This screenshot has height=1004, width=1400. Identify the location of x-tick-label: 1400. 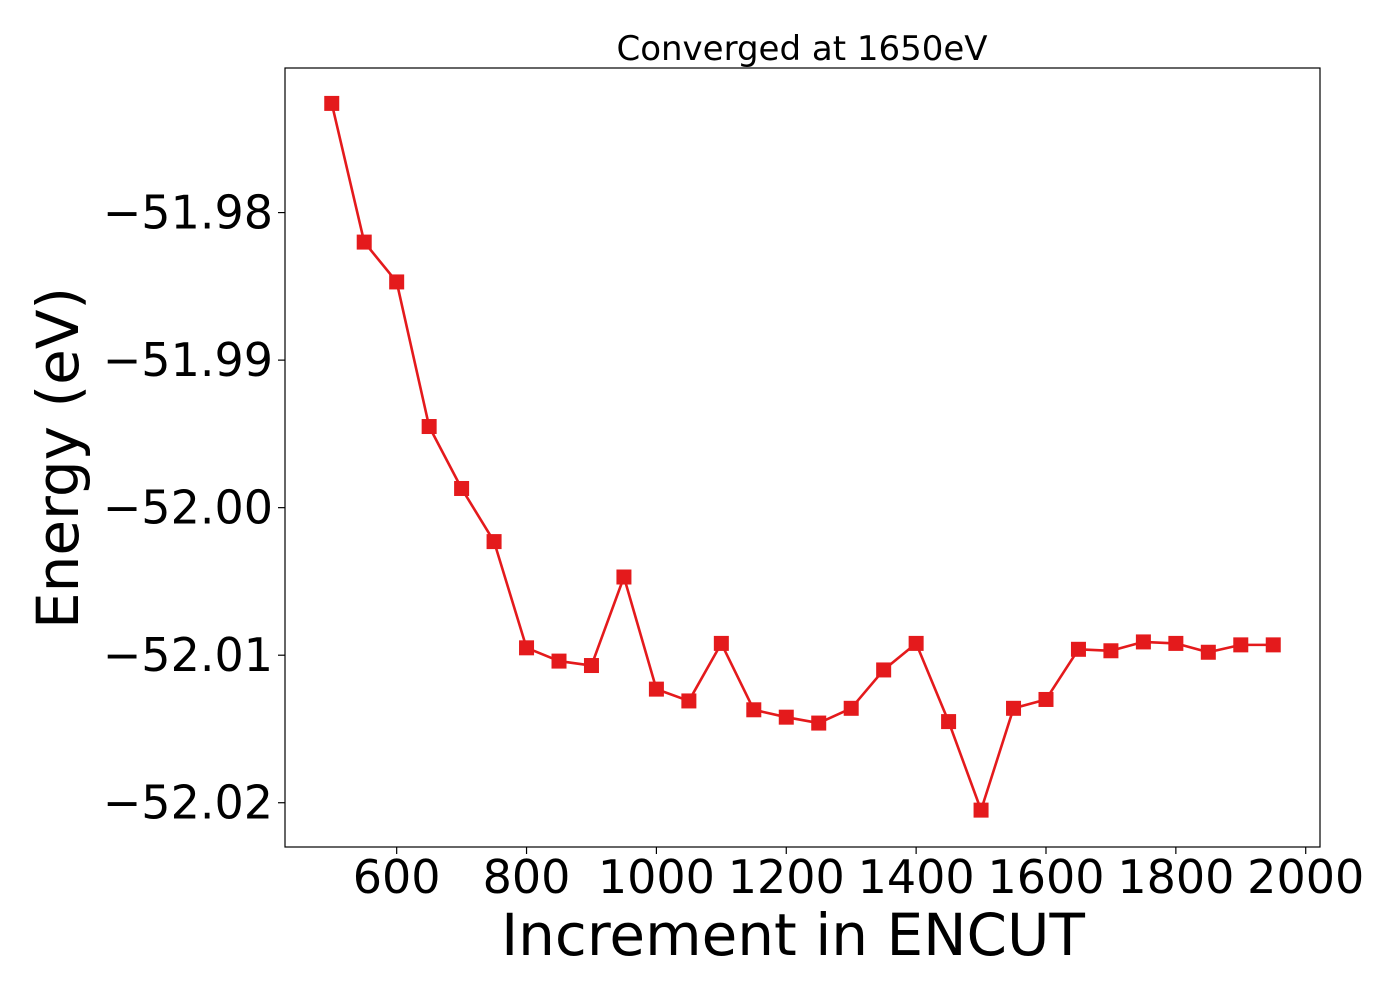
(916, 877).